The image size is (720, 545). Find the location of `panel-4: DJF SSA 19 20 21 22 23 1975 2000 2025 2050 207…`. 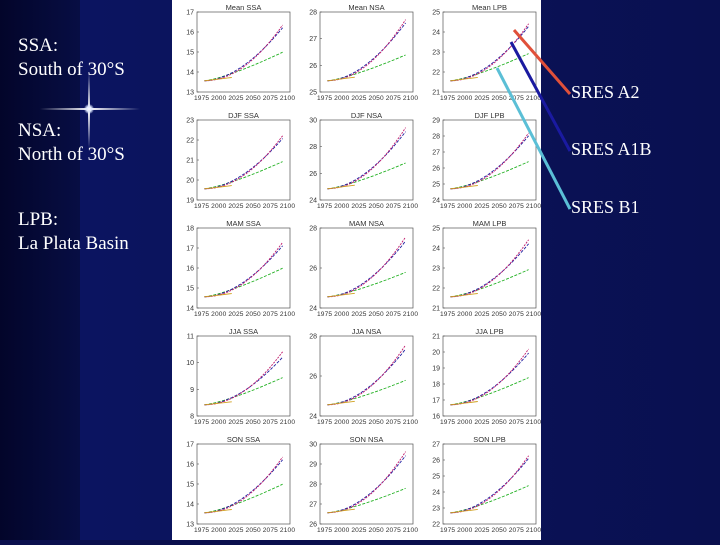

panel-4: DJF SSA 19 20 21 22 23 1975 2000 2025 2050 207… is located at coordinates (240, 160).